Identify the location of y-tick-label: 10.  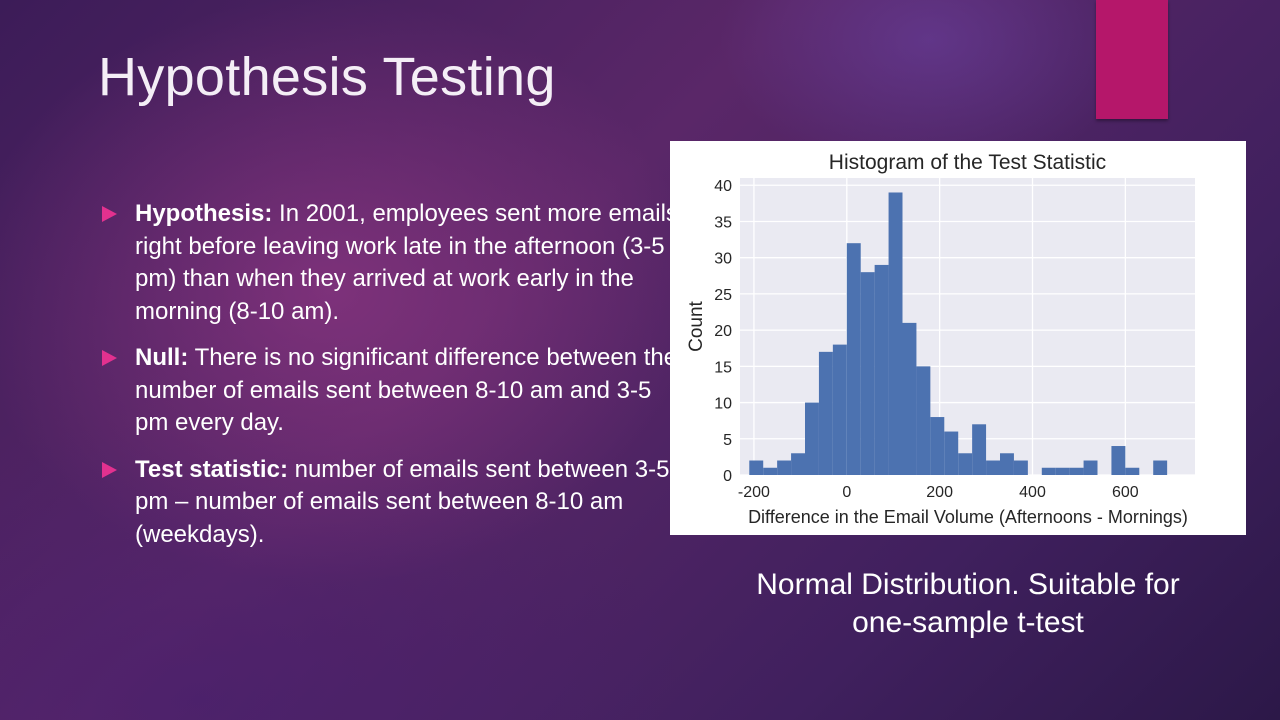
(723, 404).